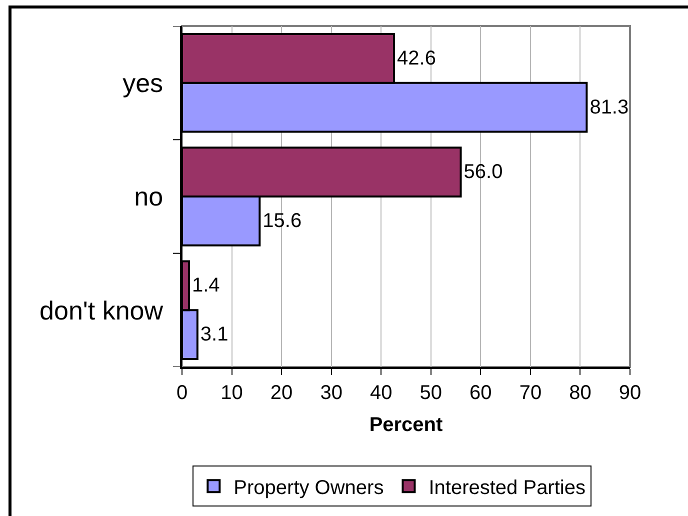 This screenshot has width=688, height=516. What do you see at coordinates (416, 58) in the screenshot?
I see `data-label: 42.6` at bounding box center [416, 58].